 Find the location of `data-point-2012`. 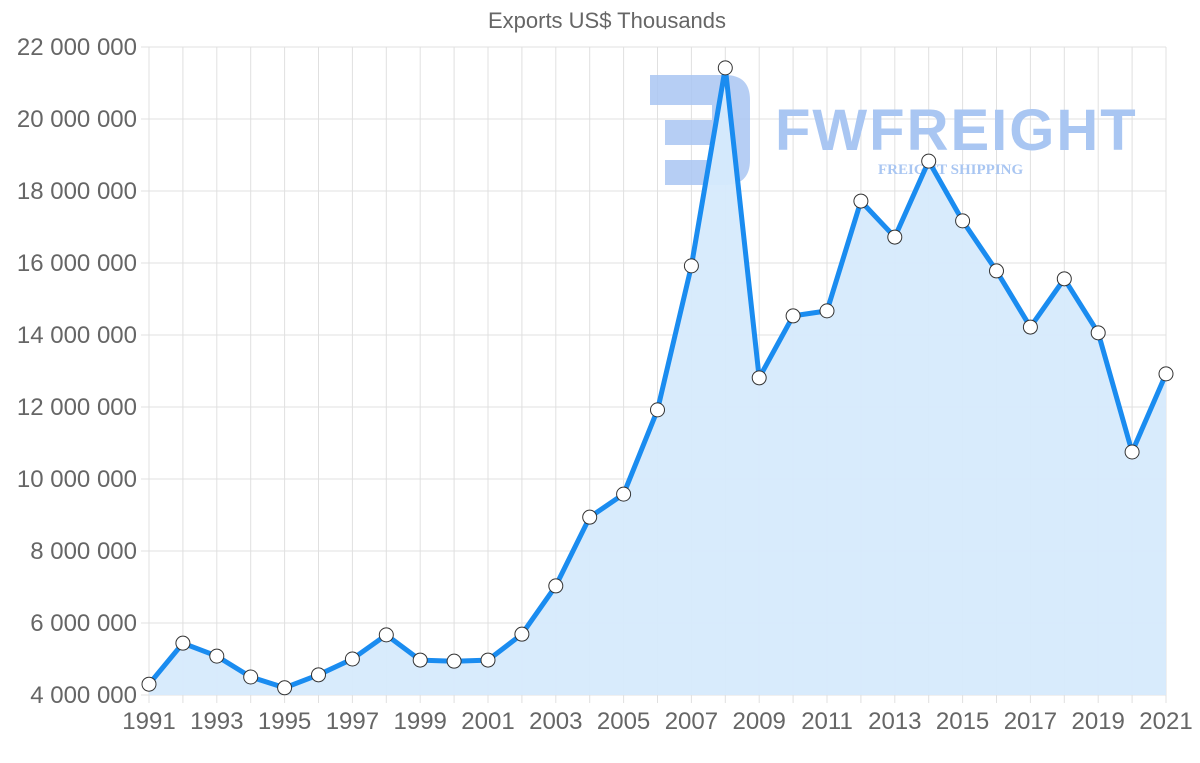

data-point-2012 is located at coordinates (861, 201).